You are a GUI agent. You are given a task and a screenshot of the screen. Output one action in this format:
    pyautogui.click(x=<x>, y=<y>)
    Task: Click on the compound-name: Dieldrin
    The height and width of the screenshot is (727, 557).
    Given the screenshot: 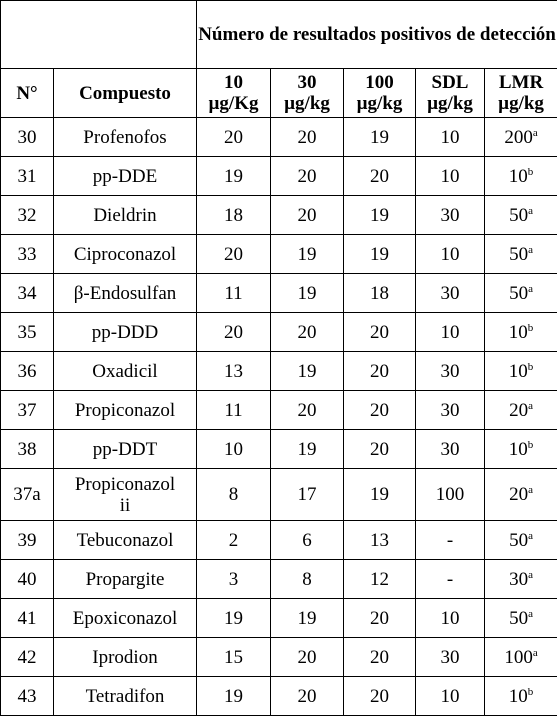 What is the action you would take?
    pyautogui.click(x=125, y=215)
    